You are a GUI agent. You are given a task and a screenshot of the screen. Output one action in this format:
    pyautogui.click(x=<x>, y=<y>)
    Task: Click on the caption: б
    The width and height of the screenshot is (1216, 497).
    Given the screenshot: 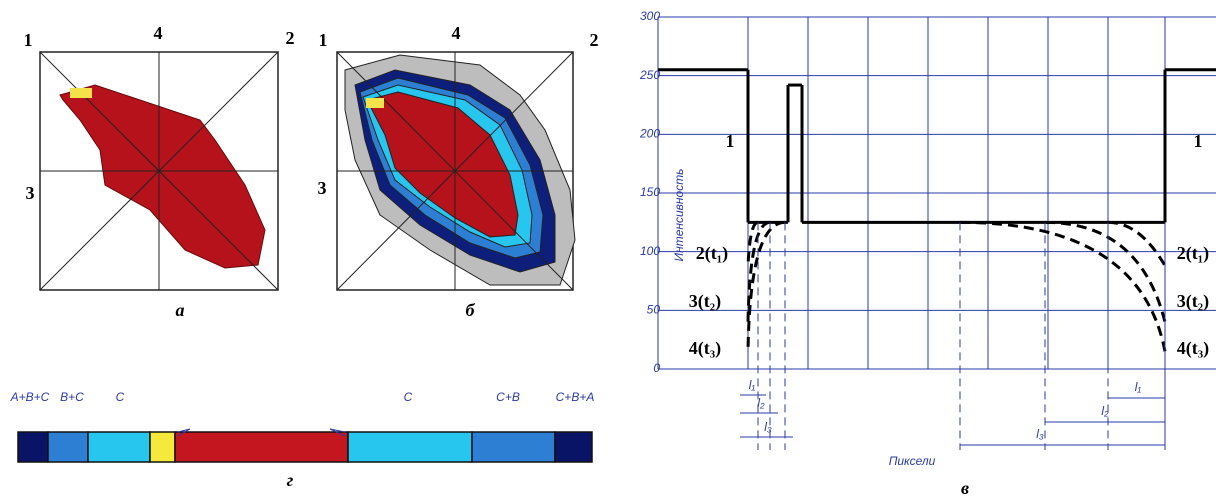 What is the action you would take?
    pyautogui.click(x=471, y=310)
    